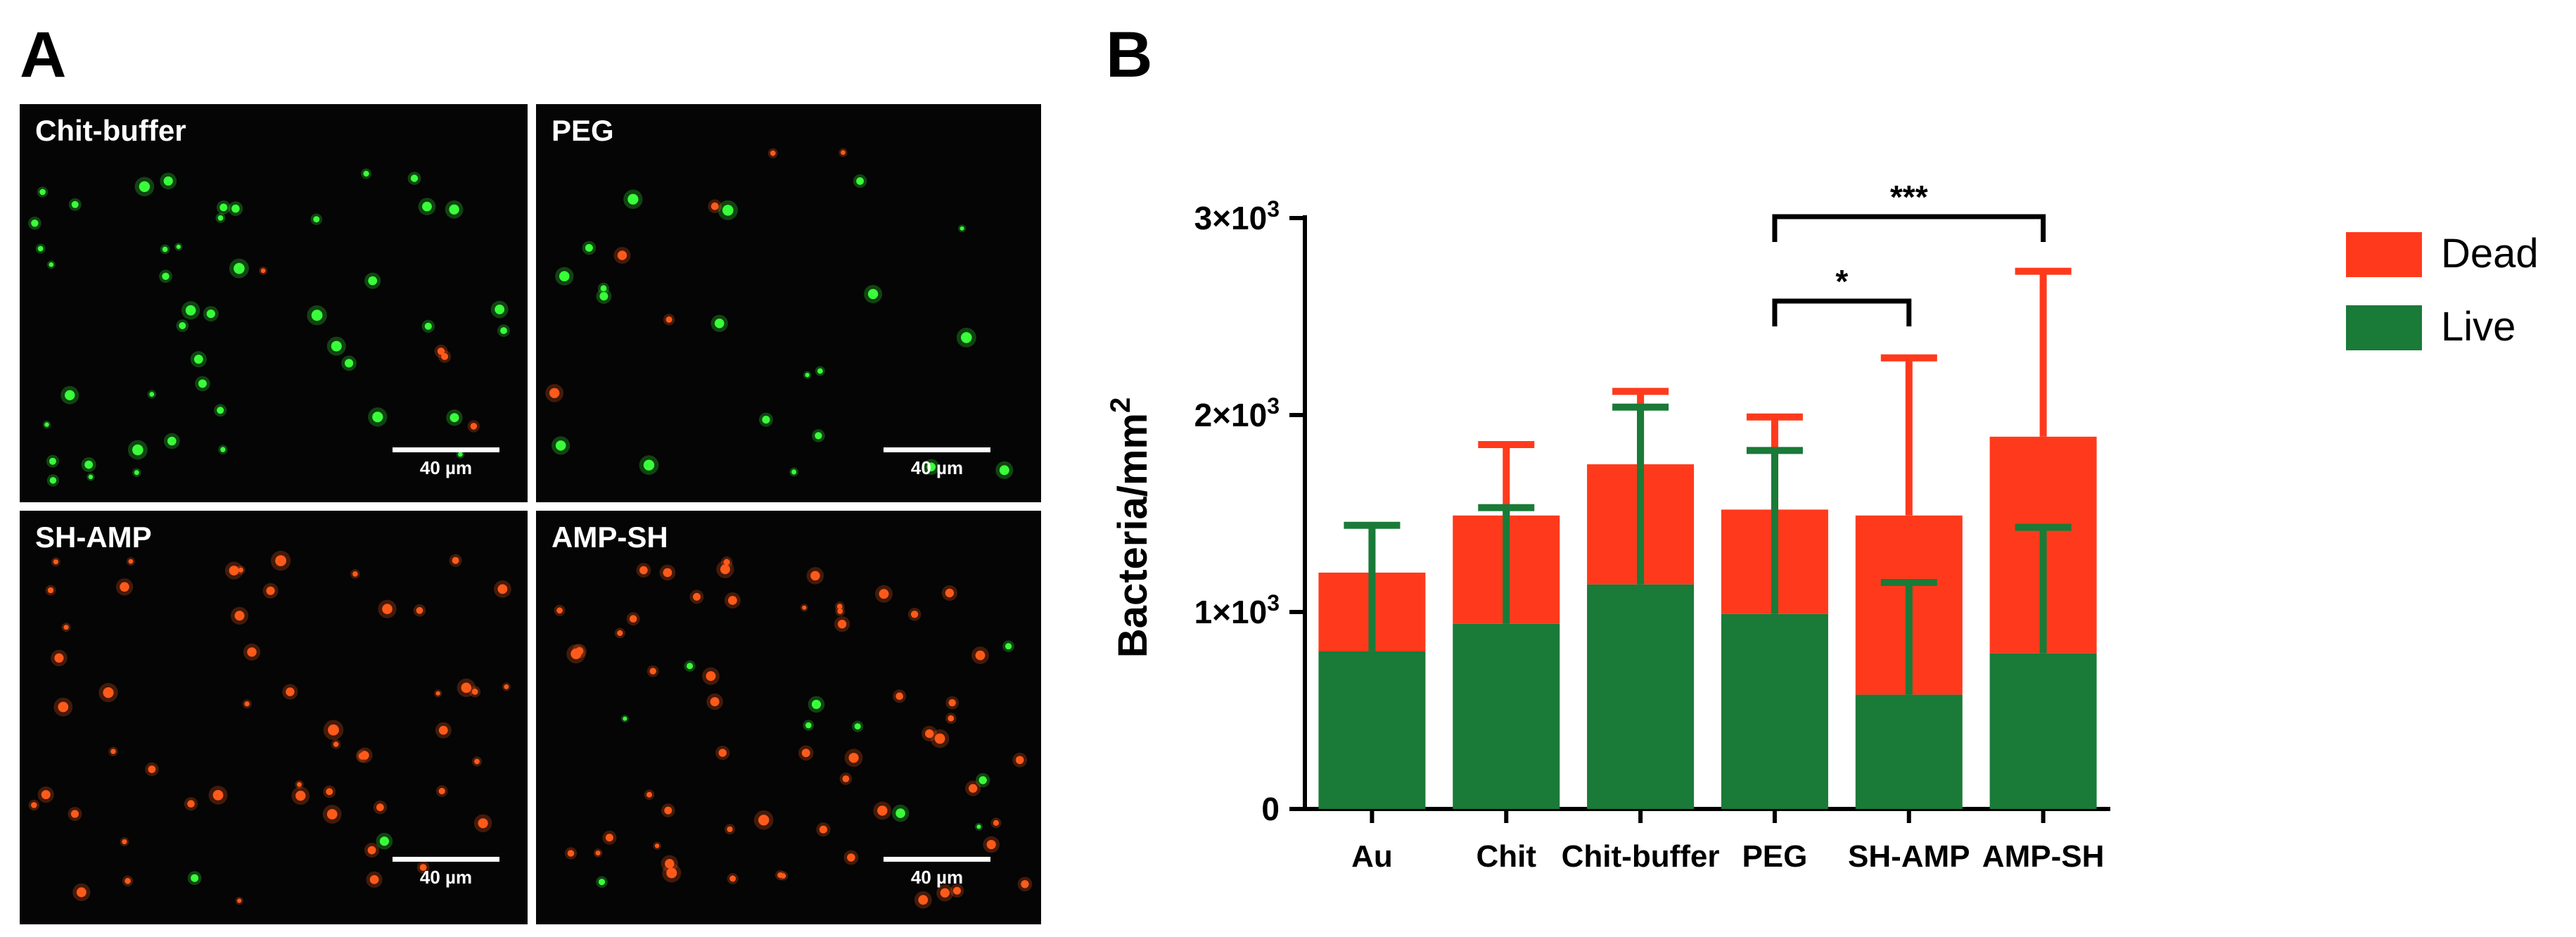 Image resolution: width=2576 pixels, height=937 pixels. What do you see at coordinates (269, 727) in the screenshot?
I see `micrograph-dots` at bounding box center [269, 727].